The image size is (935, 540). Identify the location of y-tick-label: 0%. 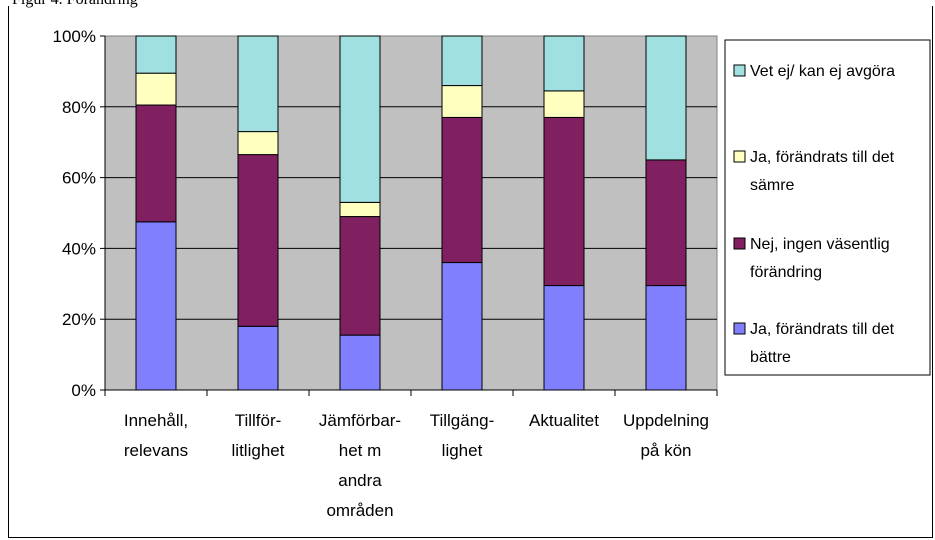
(83, 390).